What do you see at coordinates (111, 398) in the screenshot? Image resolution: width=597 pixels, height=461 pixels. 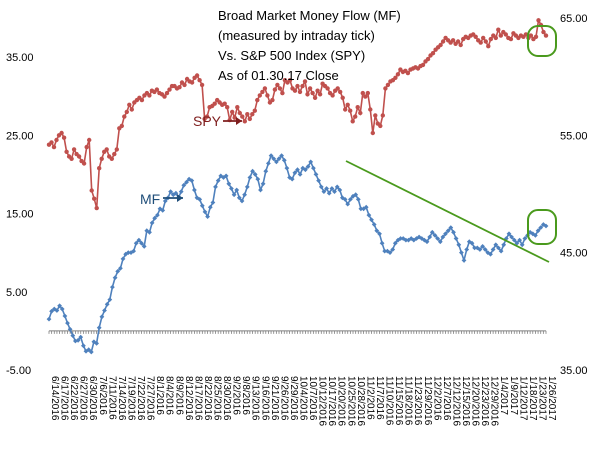 I see `x-axis-tick-label: 7/11/2016` at bounding box center [111, 398].